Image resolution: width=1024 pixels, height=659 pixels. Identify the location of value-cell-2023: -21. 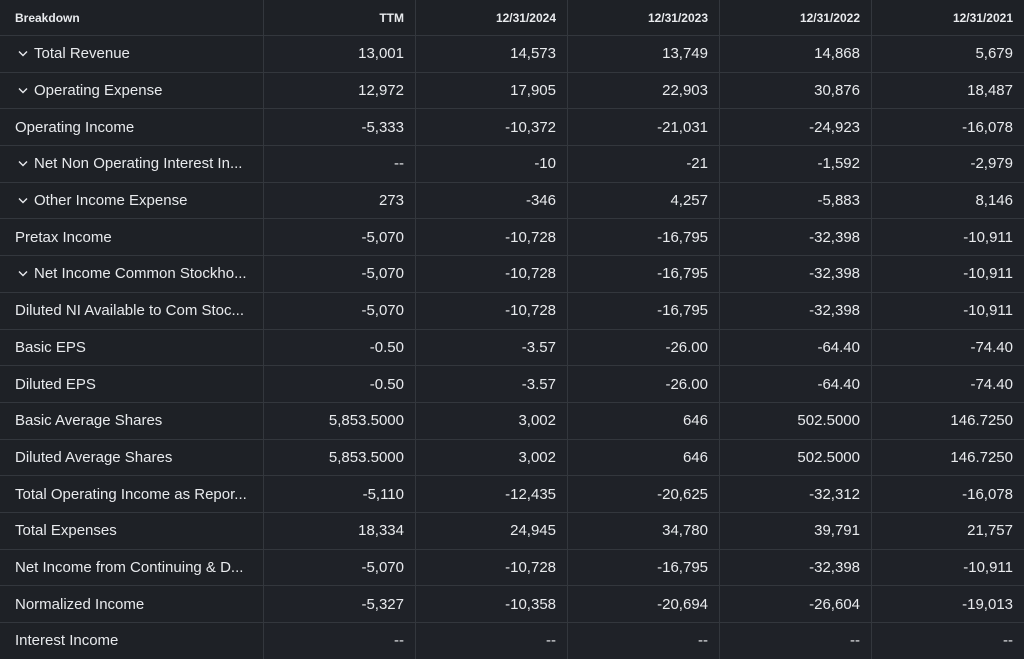
(644, 164).